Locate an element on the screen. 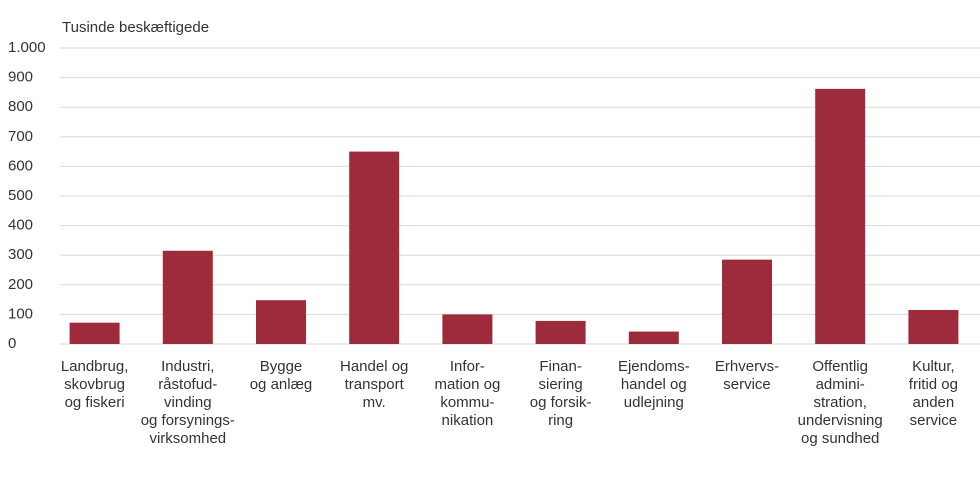 The width and height of the screenshot is (980, 481). y-tick-label: 500 is located at coordinates (20, 195).